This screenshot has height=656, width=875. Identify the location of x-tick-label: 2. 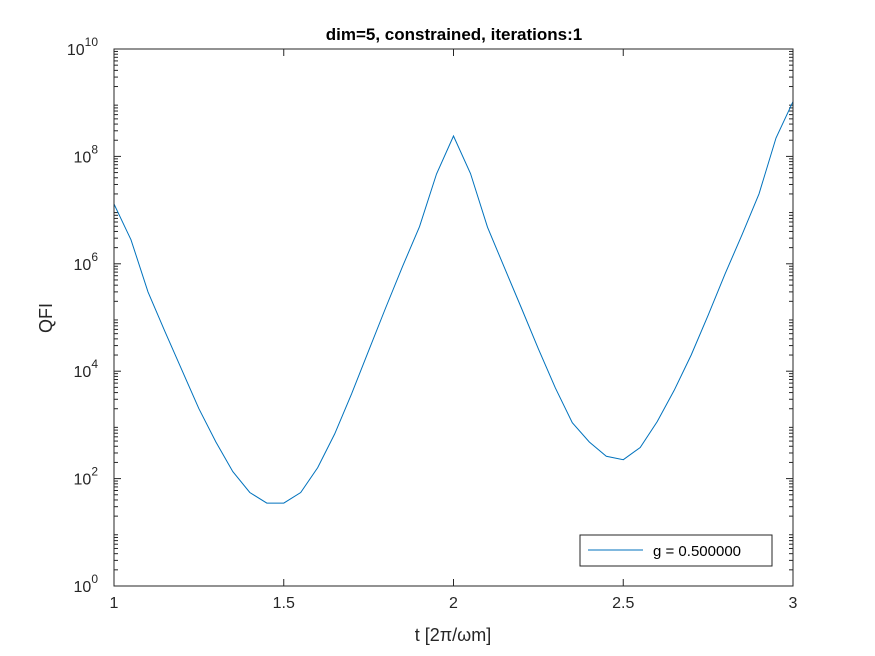
(453, 603).